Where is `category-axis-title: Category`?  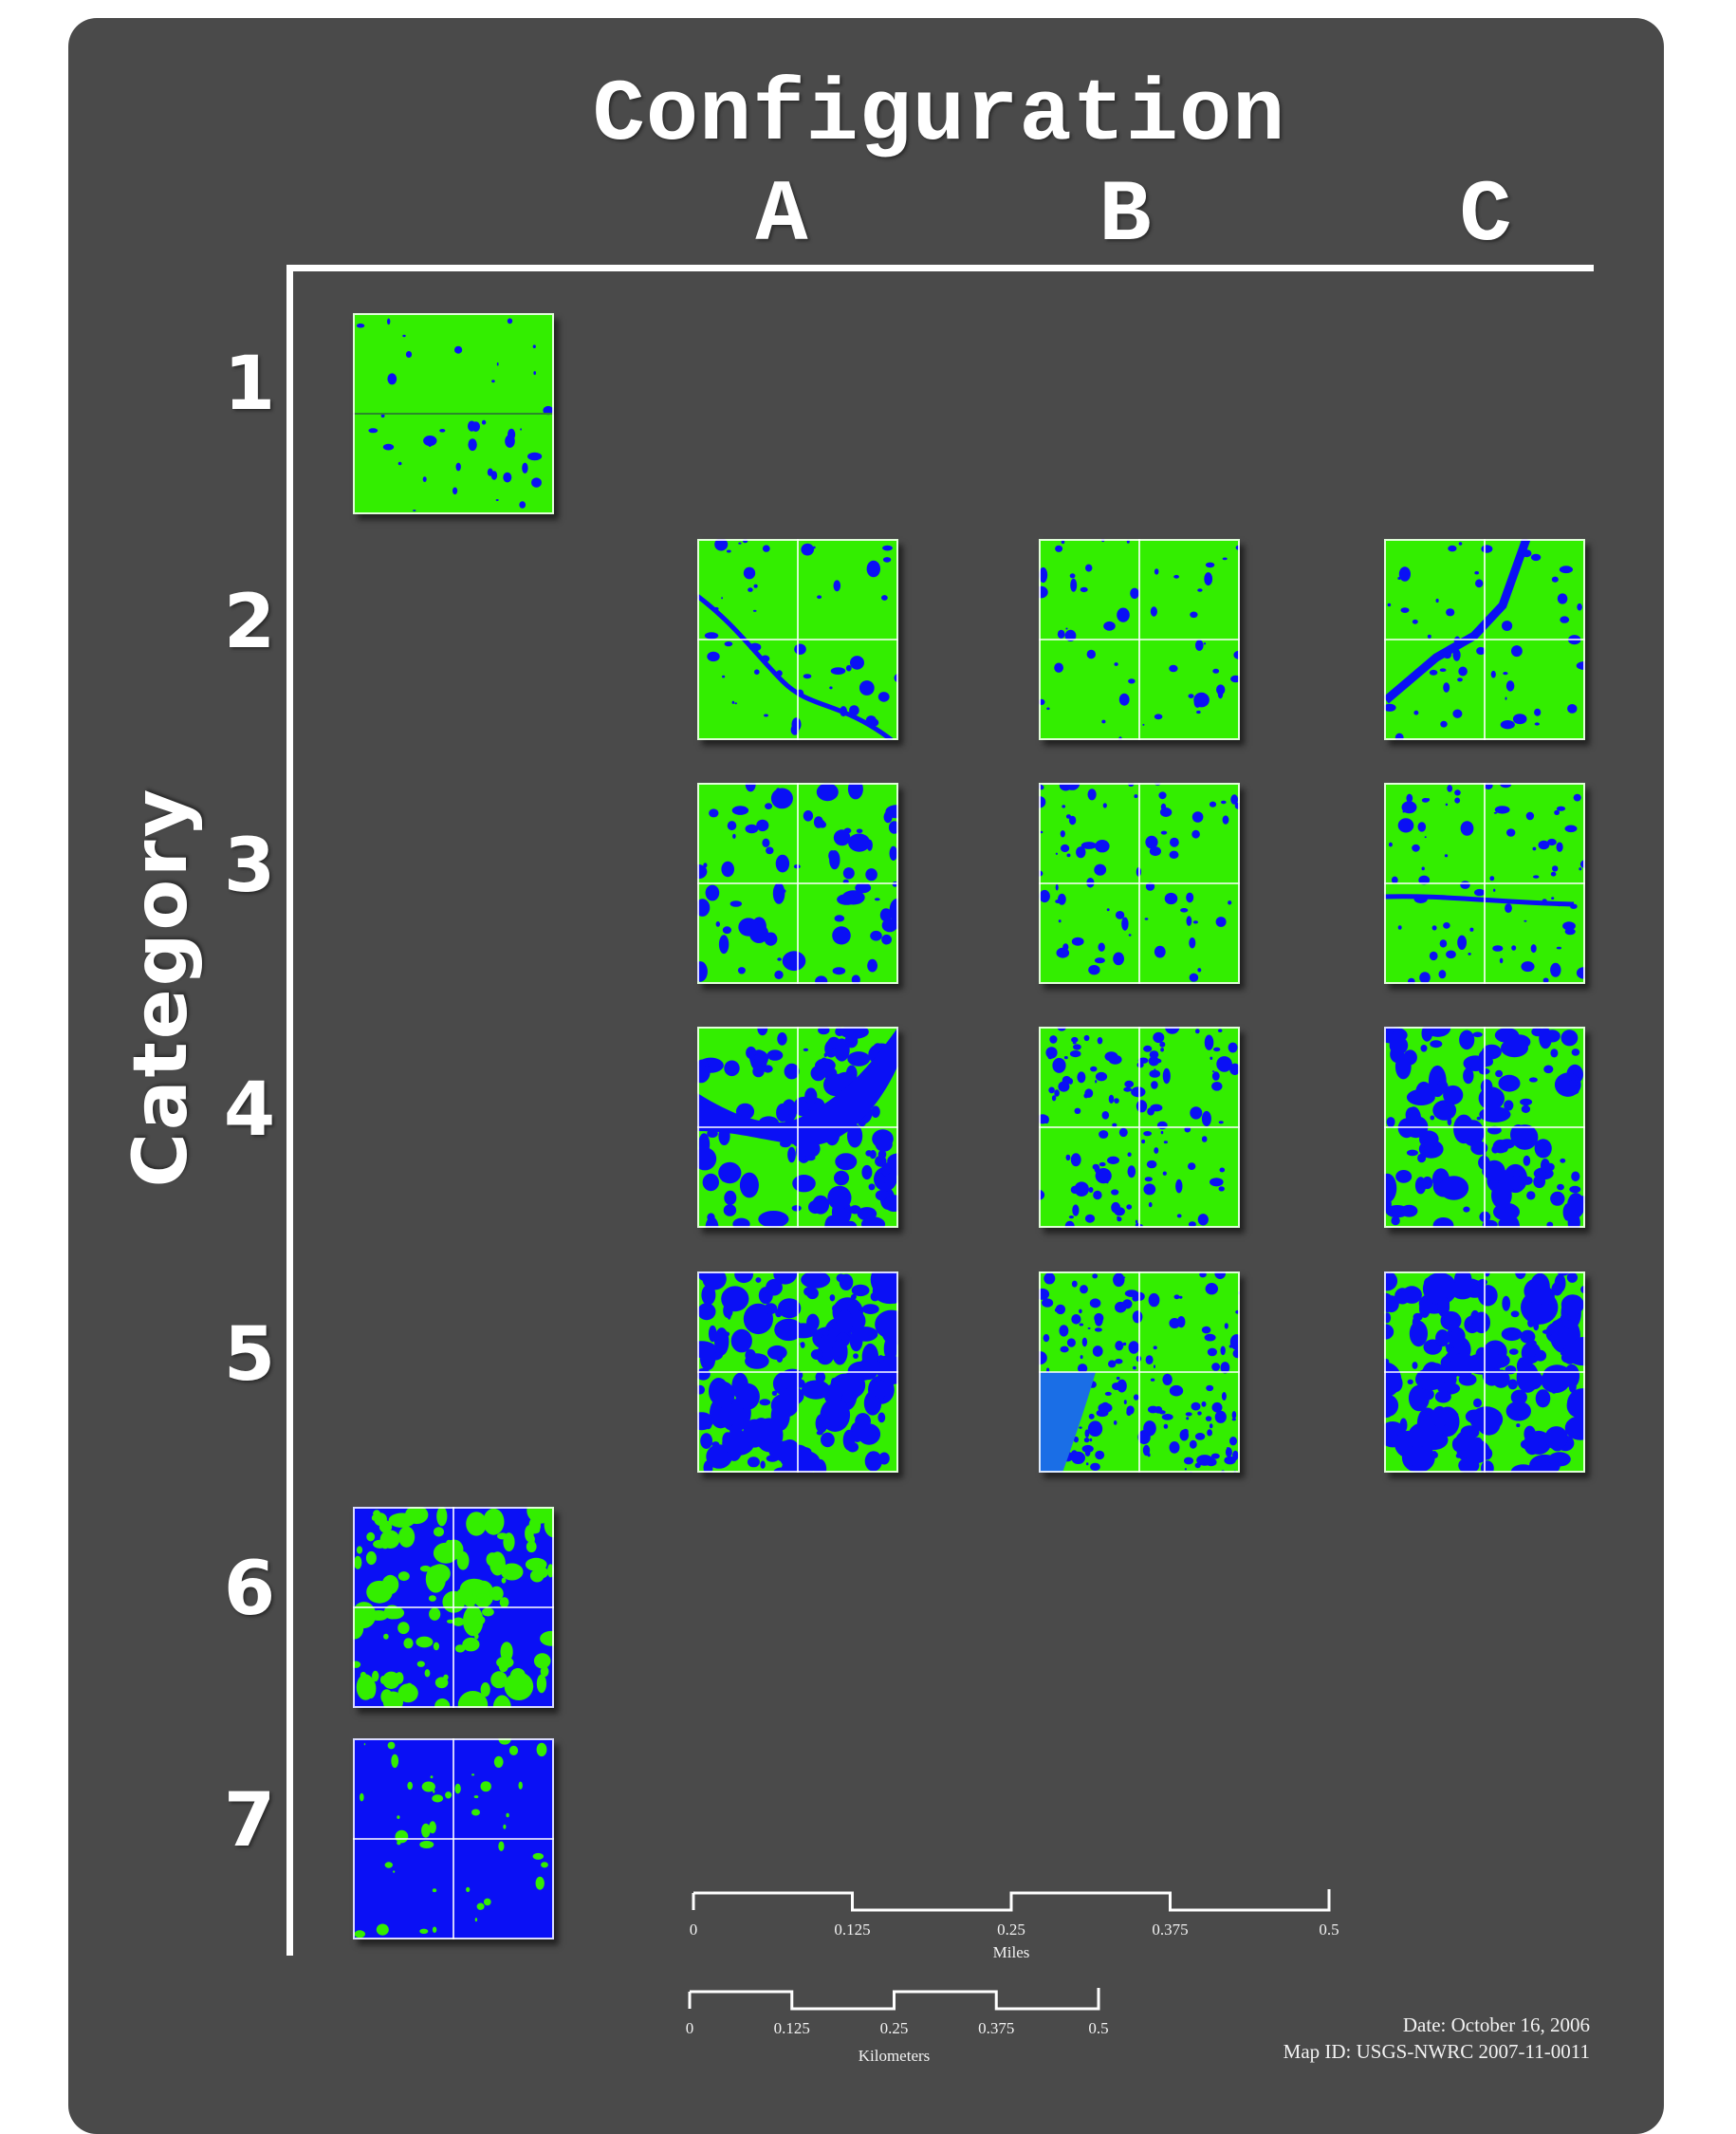 category-axis-title: Category is located at coordinates (161, 987).